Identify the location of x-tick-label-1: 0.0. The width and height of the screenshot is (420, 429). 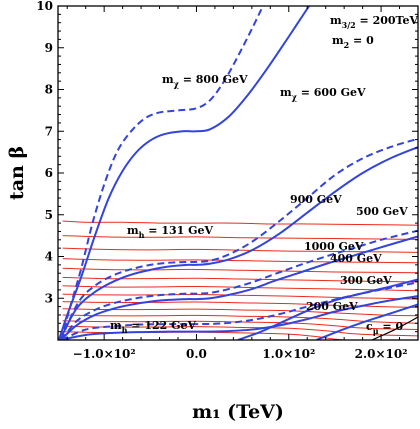
(196, 354).